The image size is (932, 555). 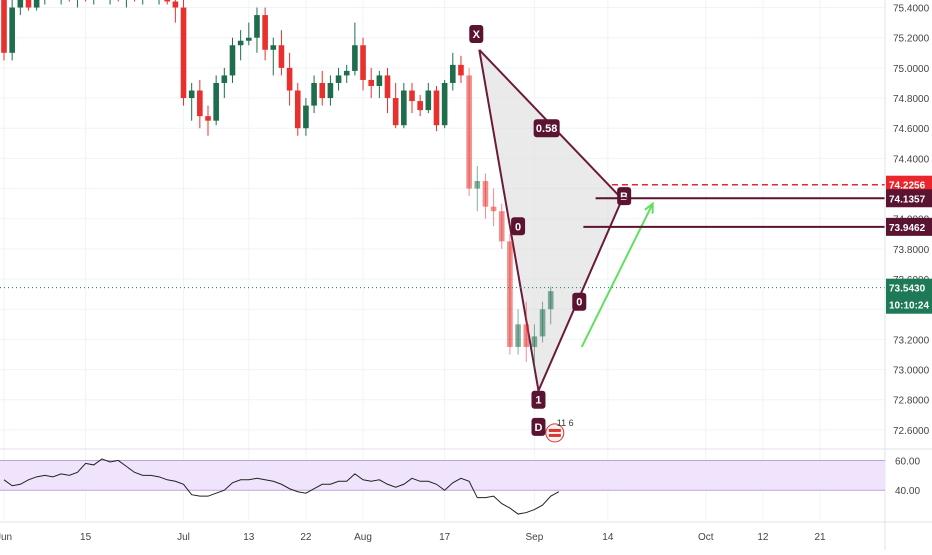 I want to click on pattern-label-B: B, so click(x=624, y=196).